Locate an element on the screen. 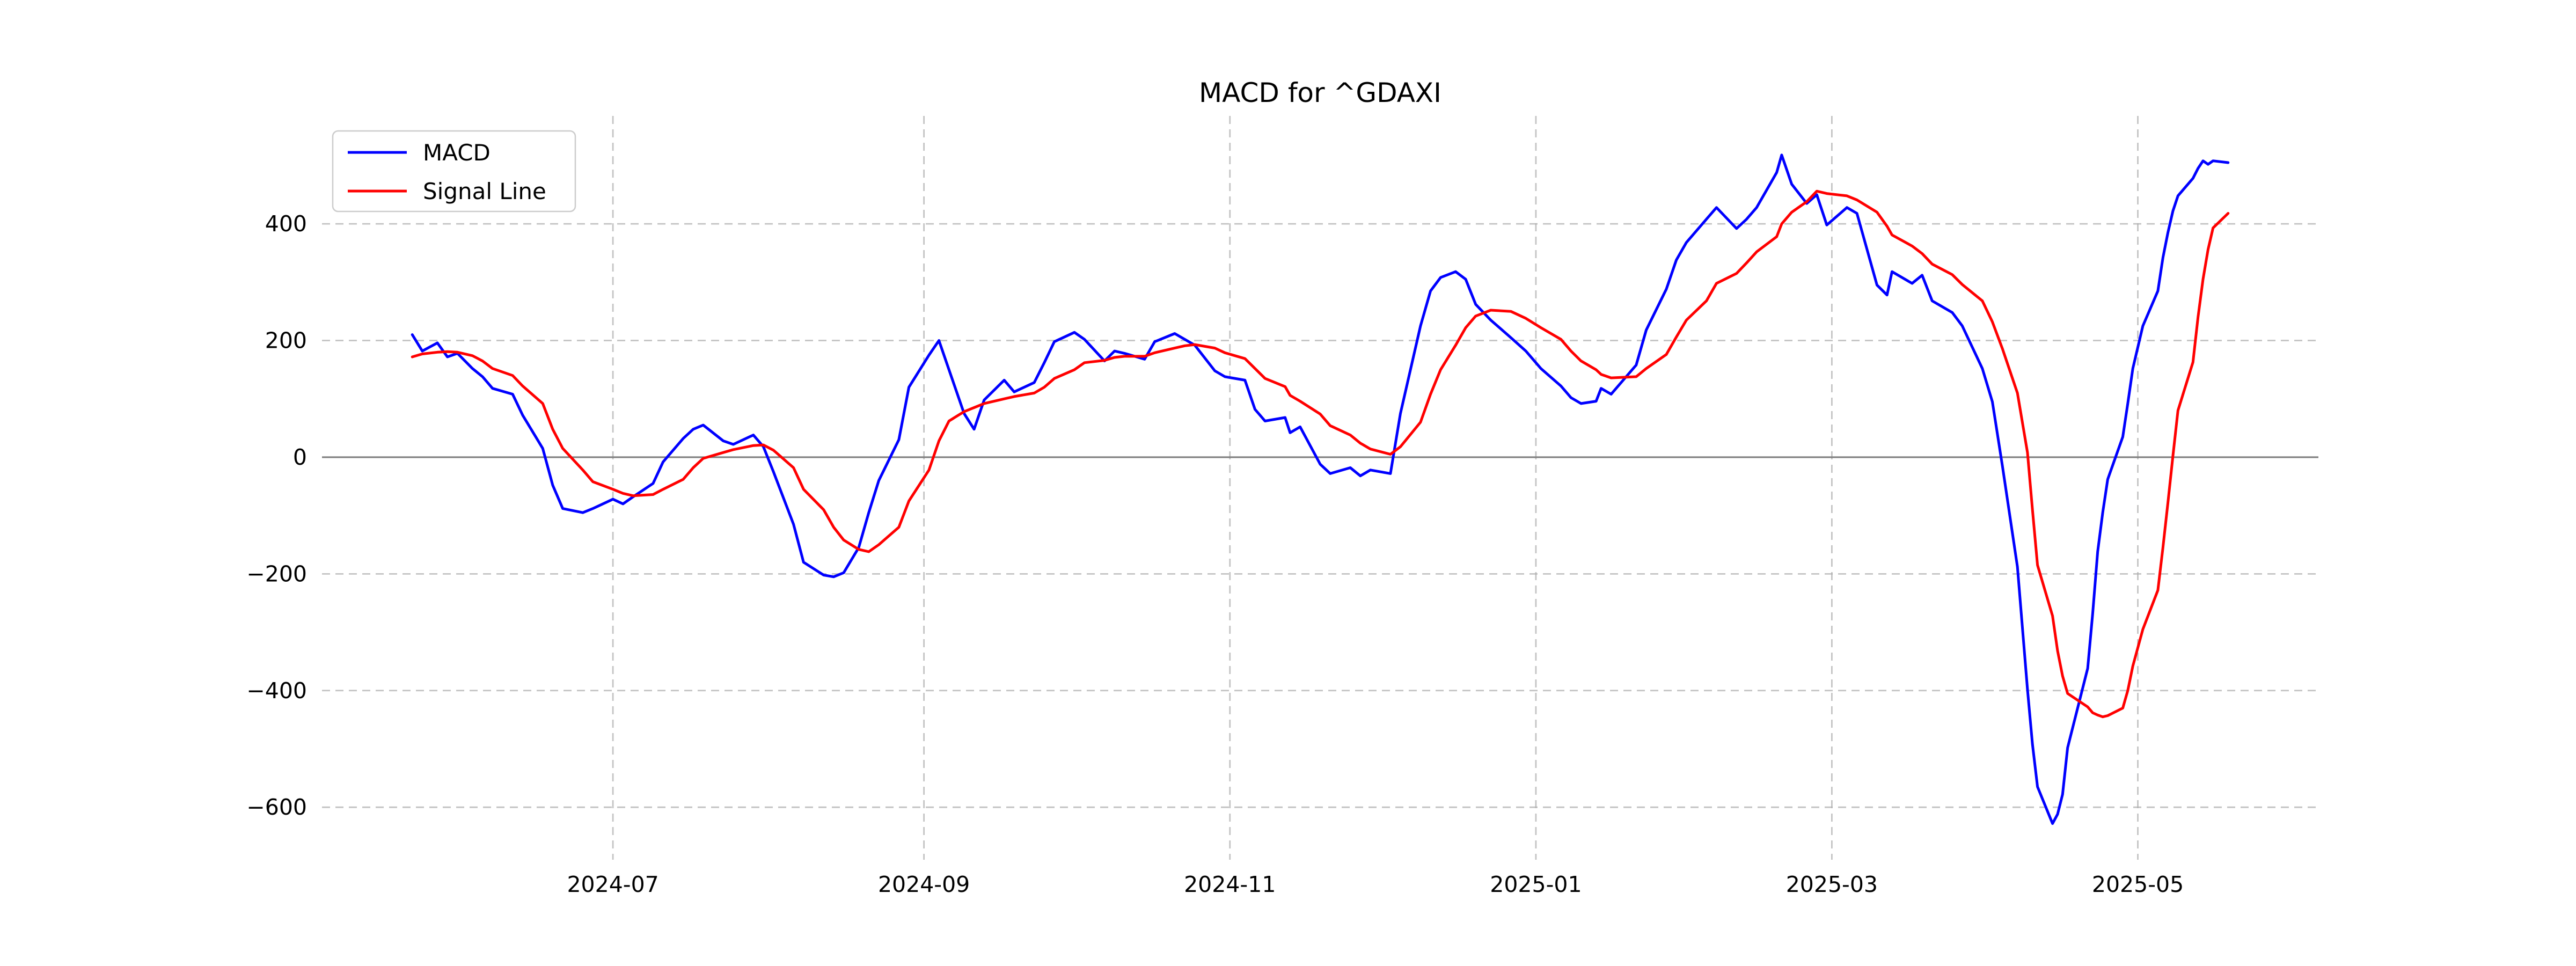 Image resolution: width=2576 pixels, height=966 pixels. y-tick-label: 200 is located at coordinates (286, 341).